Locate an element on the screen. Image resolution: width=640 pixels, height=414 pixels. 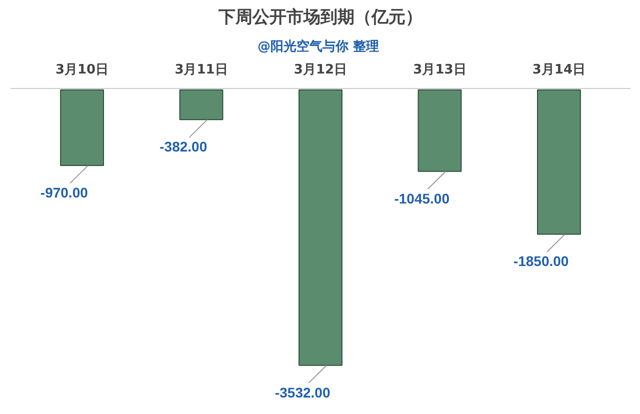
data-label: -382.00 is located at coordinates (184, 146).